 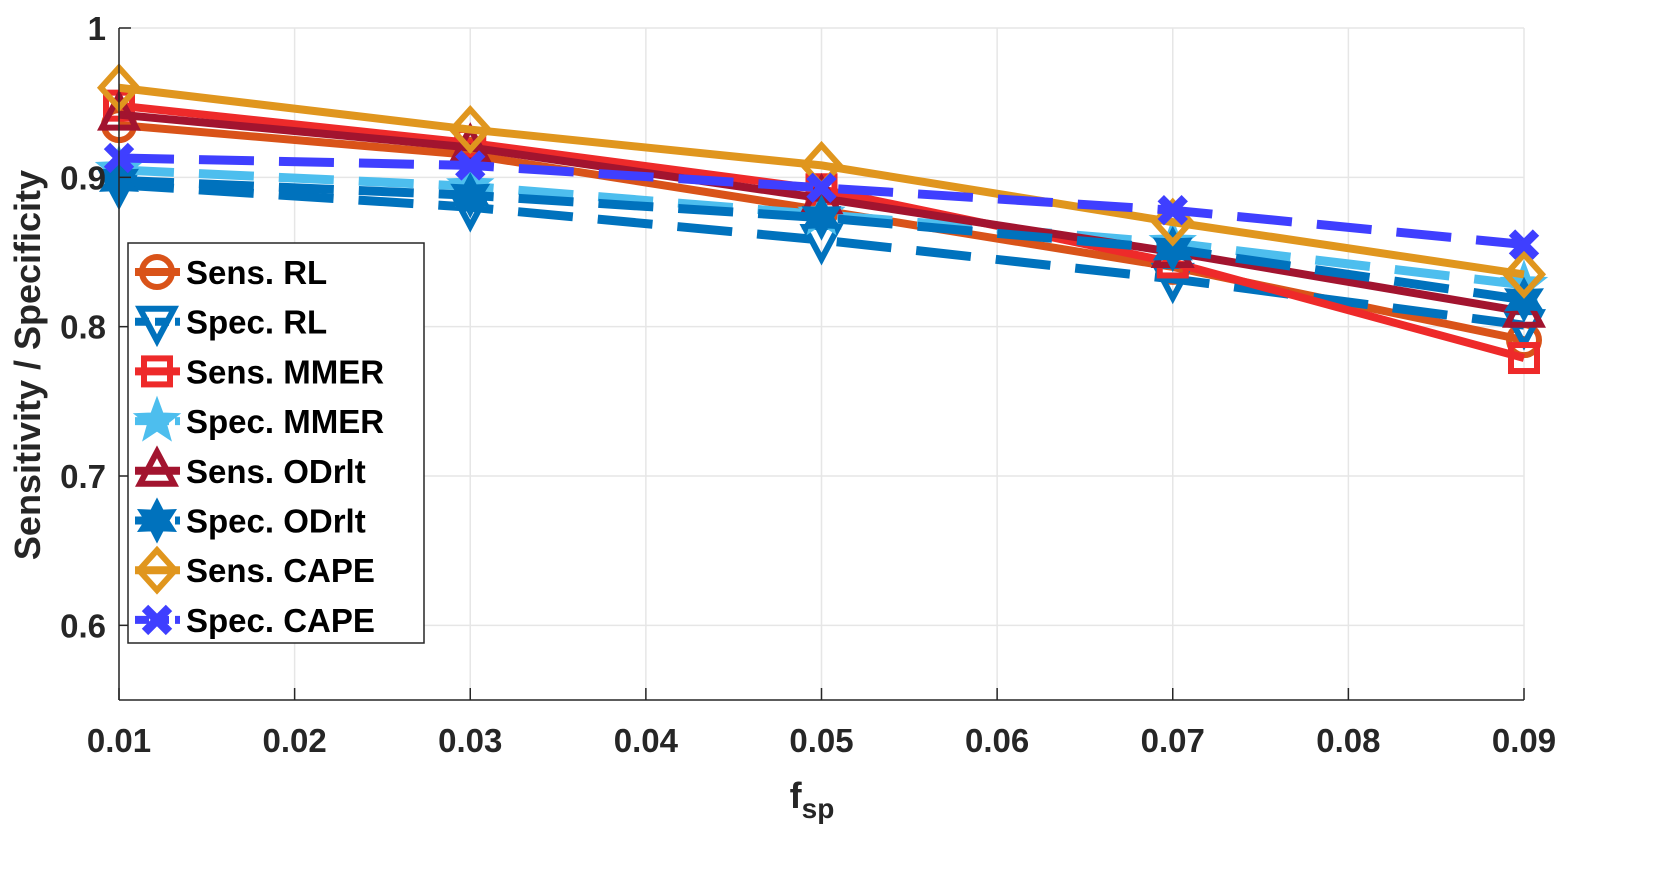 I want to click on x-tick-label: 0.09, so click(x=1524, y=740).